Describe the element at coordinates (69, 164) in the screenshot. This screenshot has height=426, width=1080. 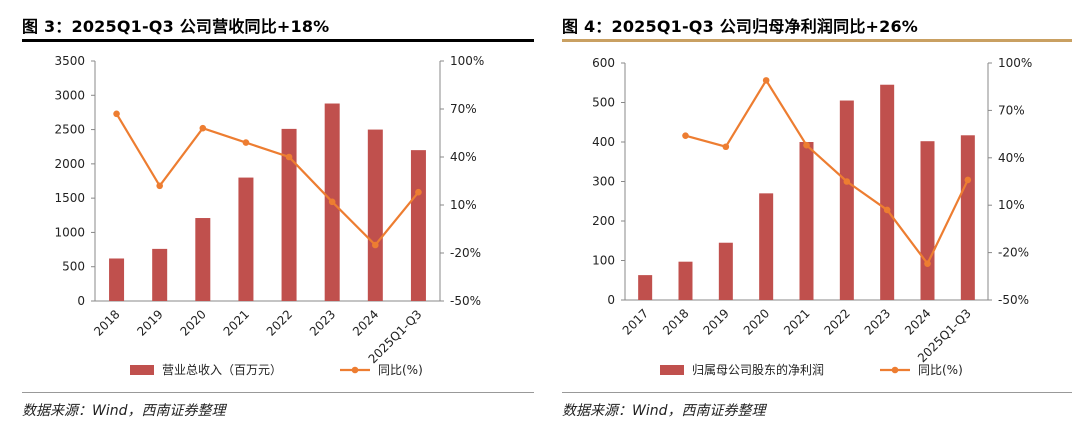
I see `left-tick-label: 2000` at that location.